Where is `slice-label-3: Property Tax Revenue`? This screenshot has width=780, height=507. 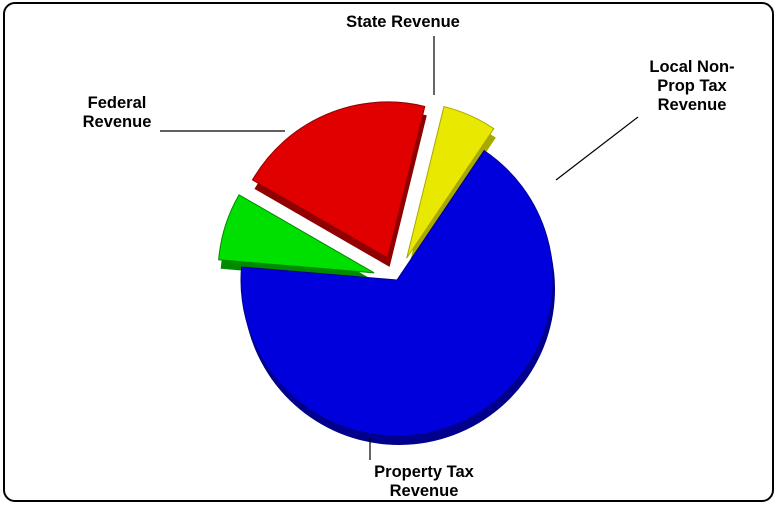
slice-label-3: Property Tax Revenue is located at coordinates (424, 481).